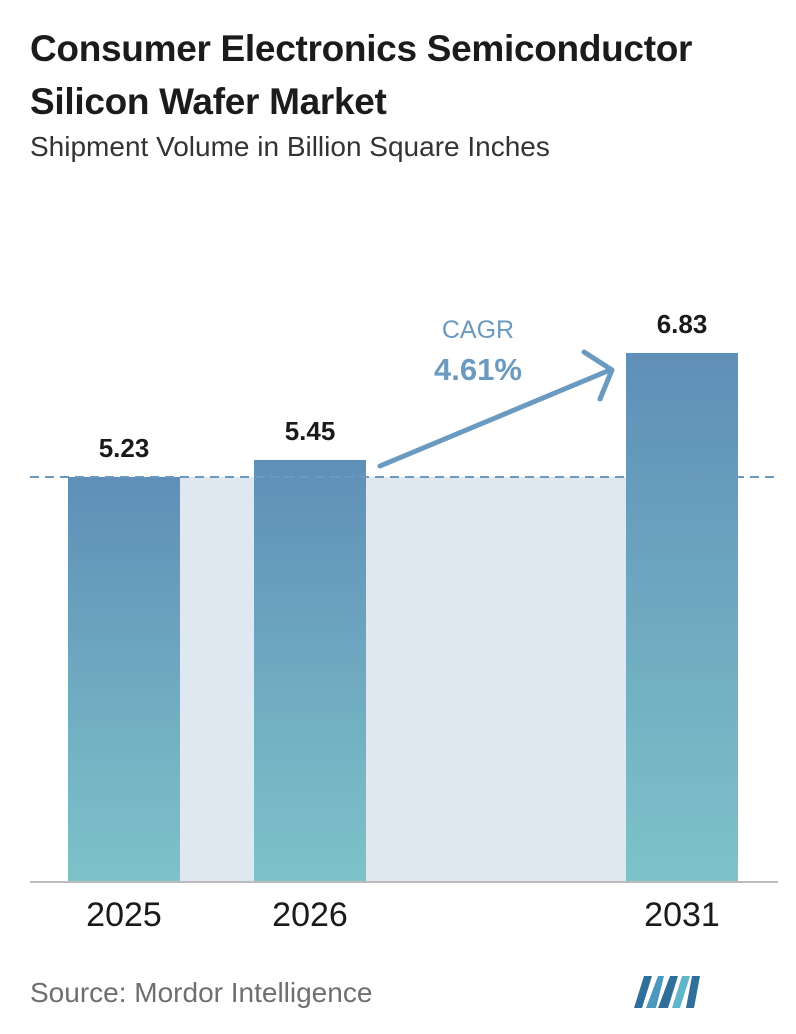 Image resolution: width=796 pixels, height=1034 pixels. I want to click on cagr-arrow-line, so click(495, 418).